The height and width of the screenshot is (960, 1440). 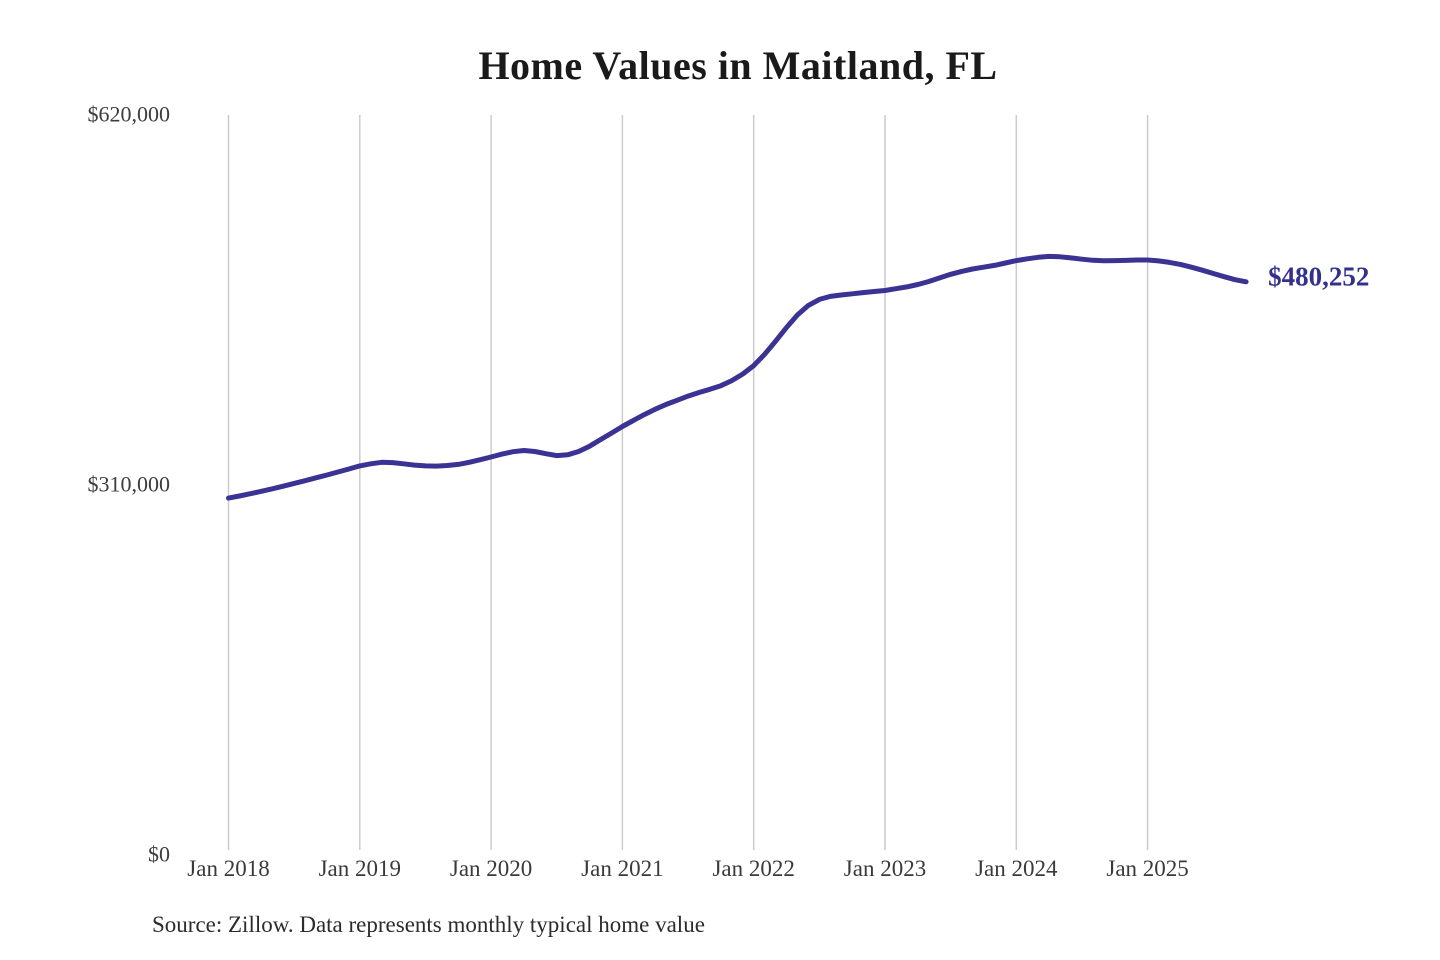 What do you see at coordinates (622, 868) in the screenshot?
I see `x-tick-label: Jan 2021` at bounding box center [622, 868].